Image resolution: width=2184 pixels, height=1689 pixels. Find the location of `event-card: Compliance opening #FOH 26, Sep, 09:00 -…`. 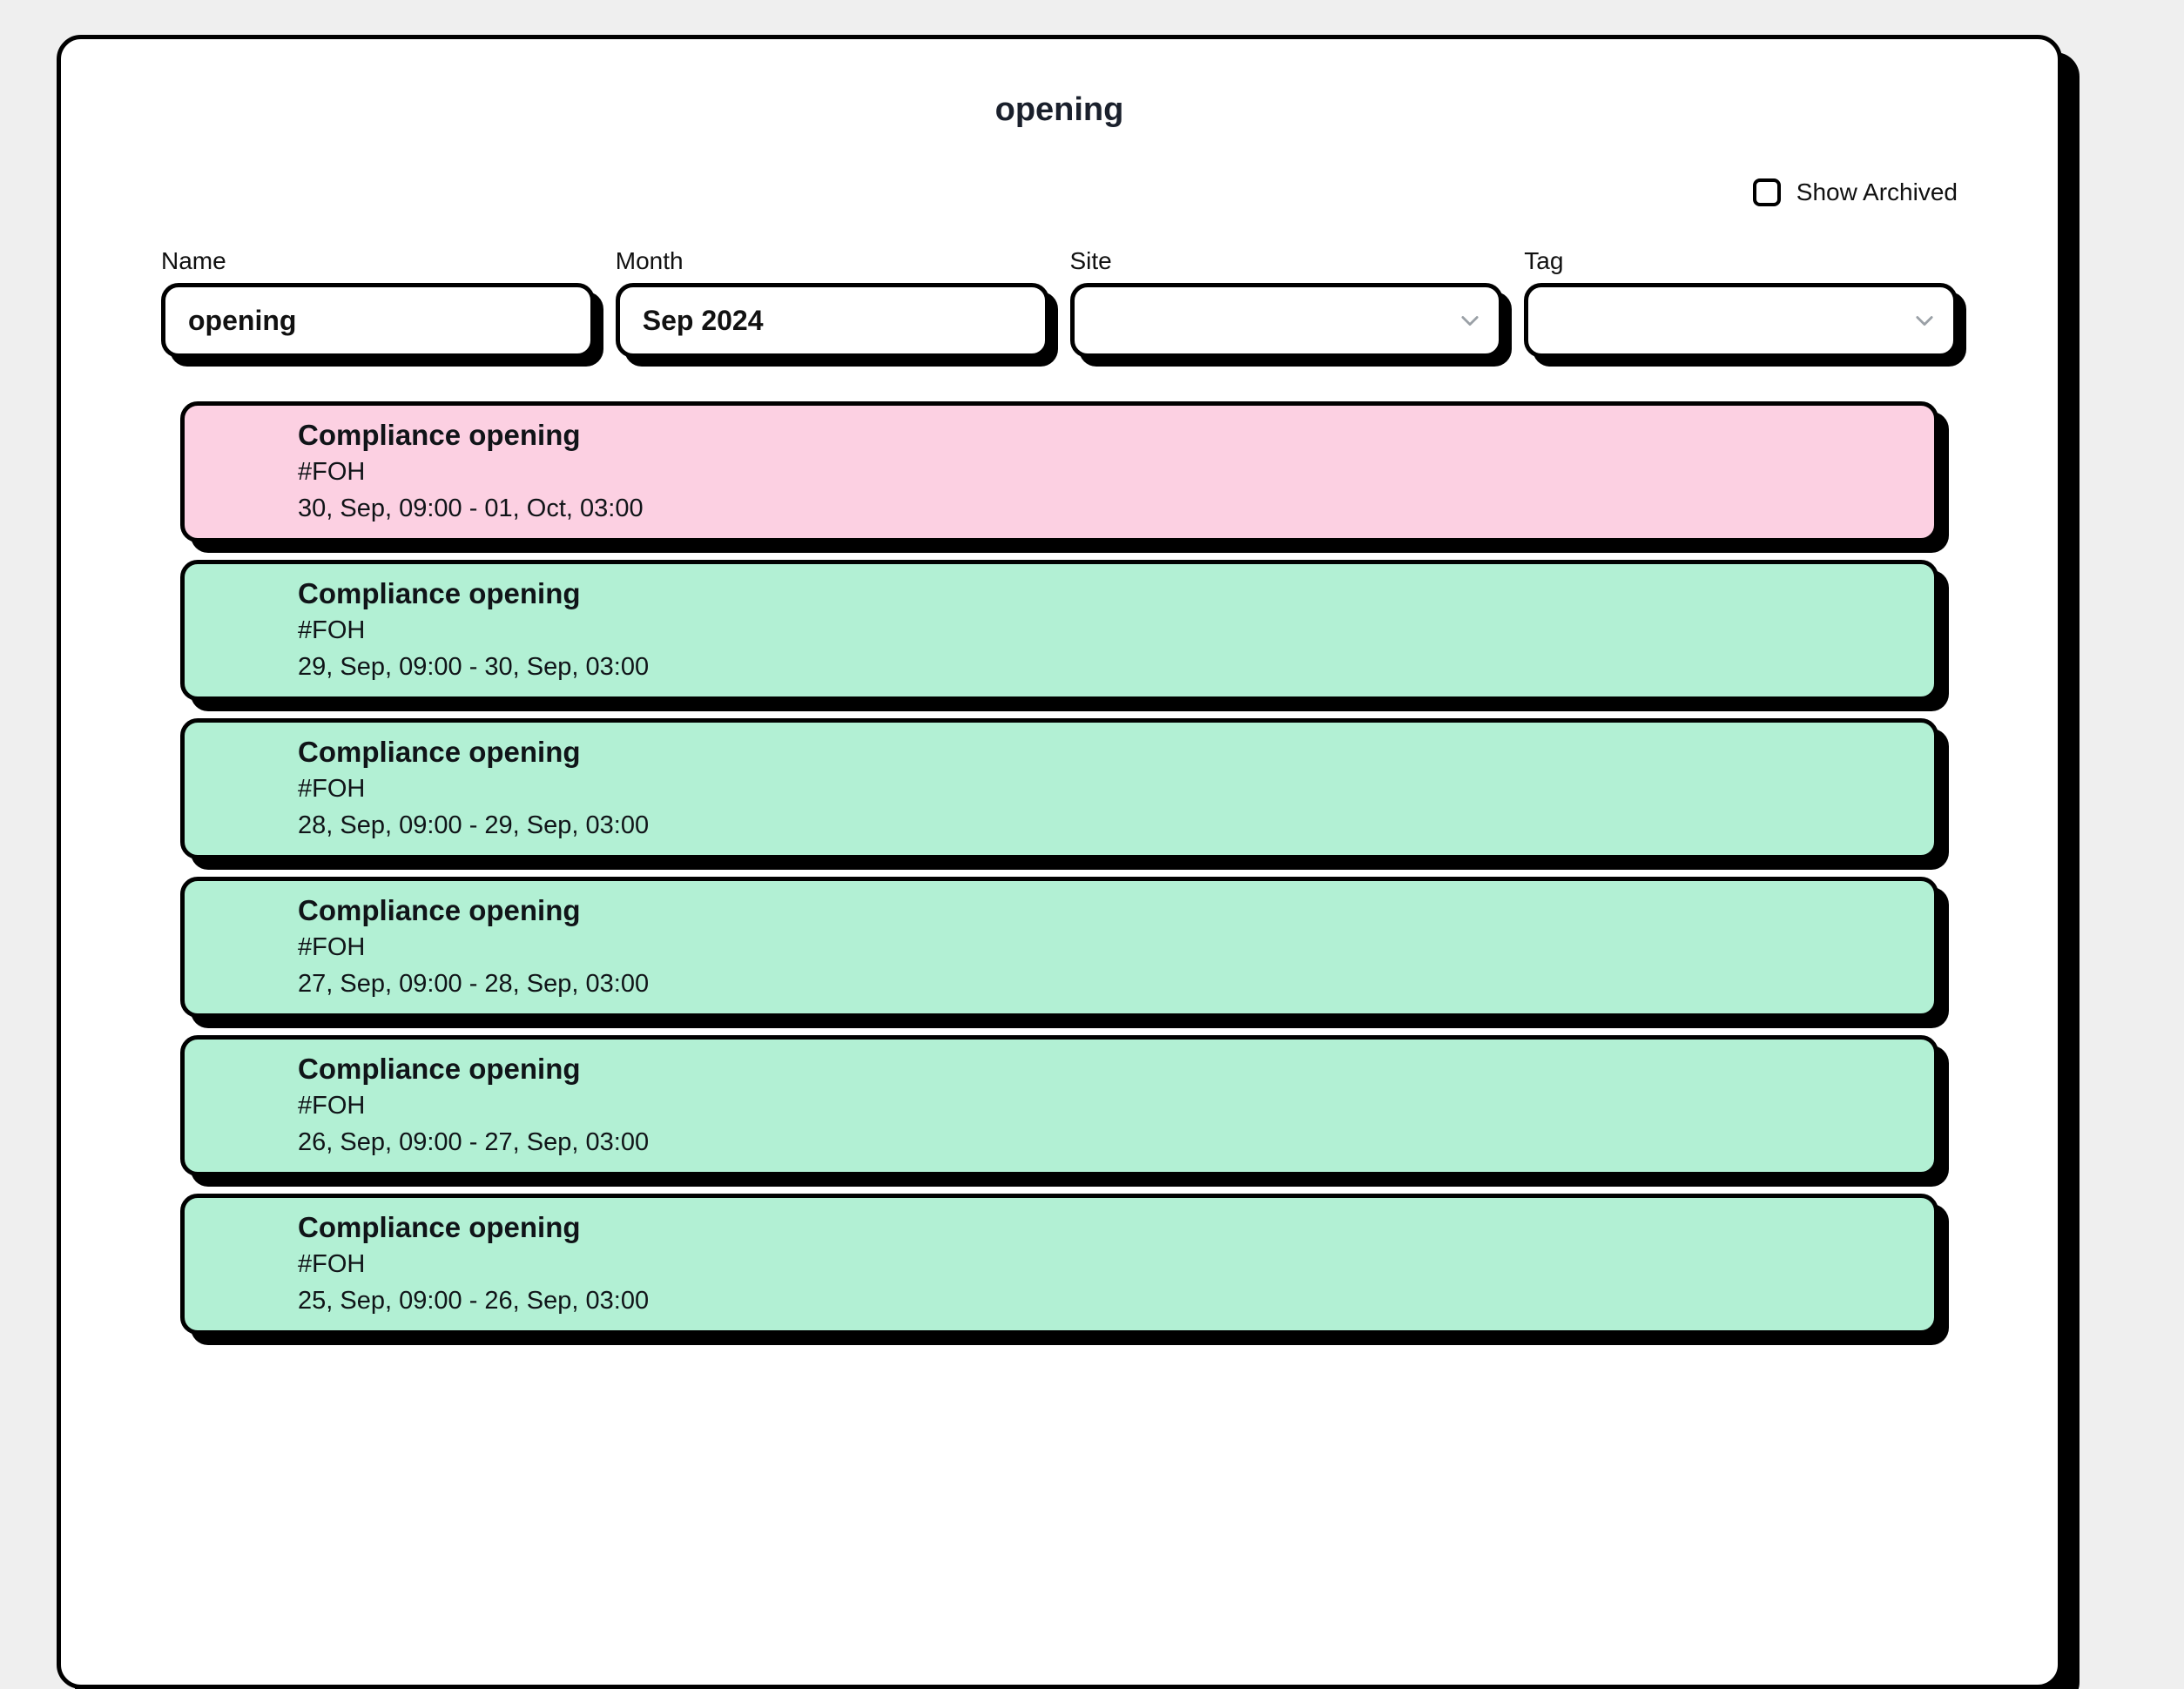

event-card: Compliance opening #FOH 26, Sep, 09:00 -… is located at coordinates (1059, 1106).